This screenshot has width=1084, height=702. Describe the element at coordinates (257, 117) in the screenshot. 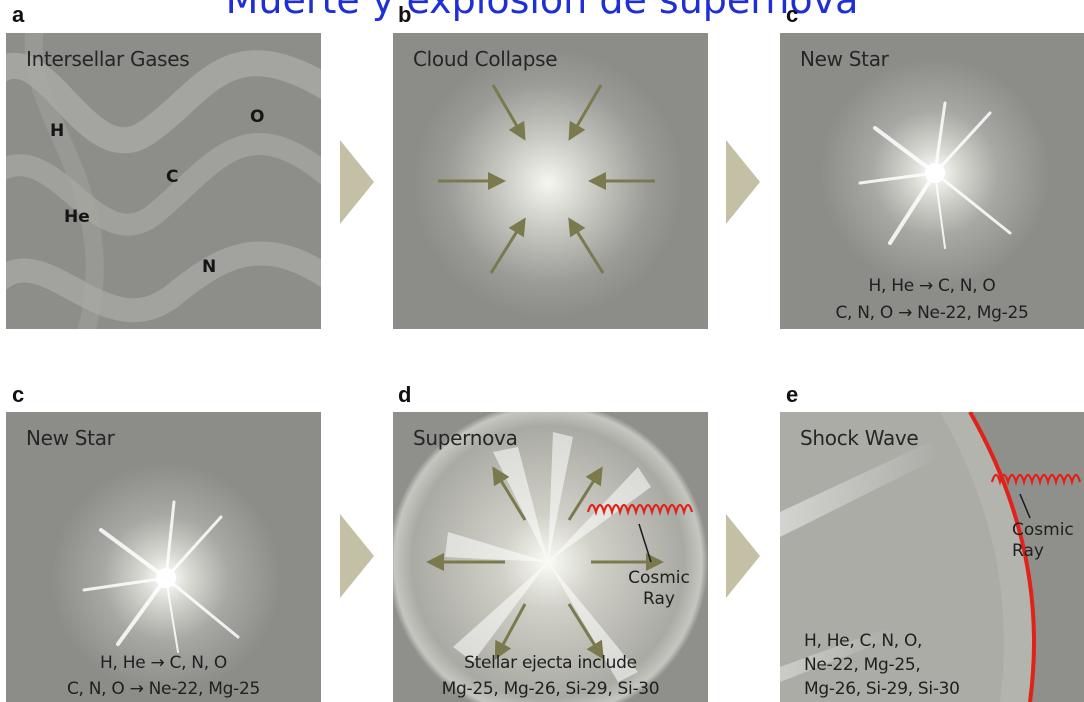

I see `element-o: O` at that location.